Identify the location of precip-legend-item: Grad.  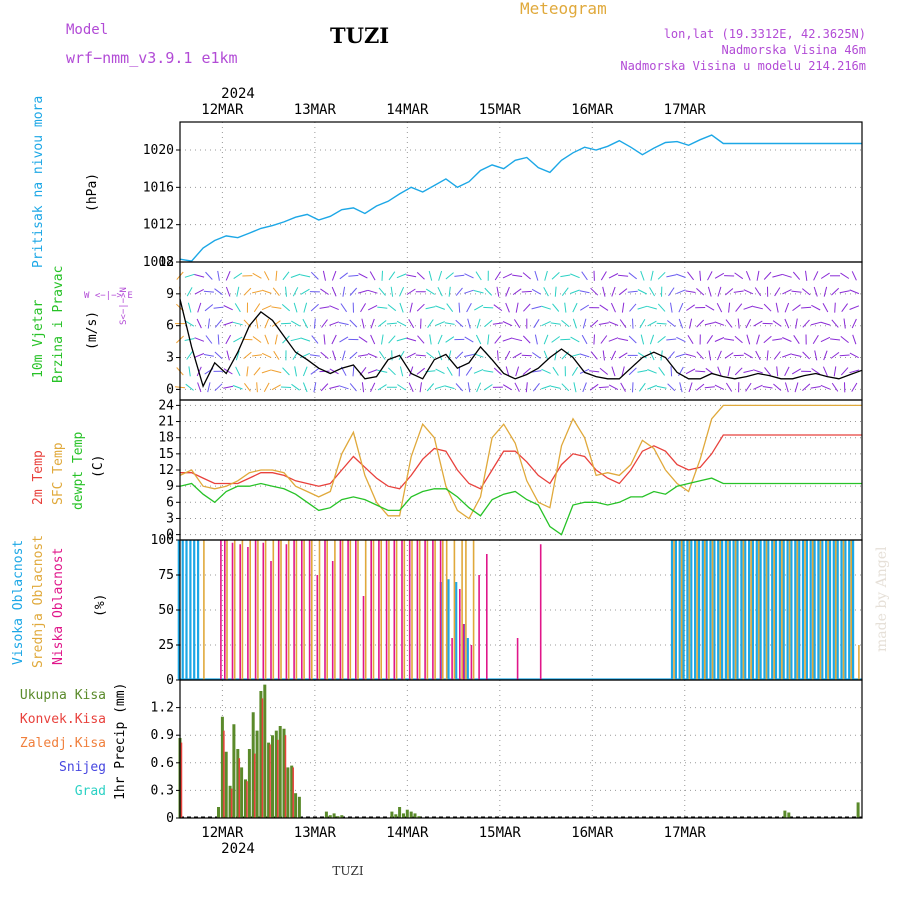
(90, 791).